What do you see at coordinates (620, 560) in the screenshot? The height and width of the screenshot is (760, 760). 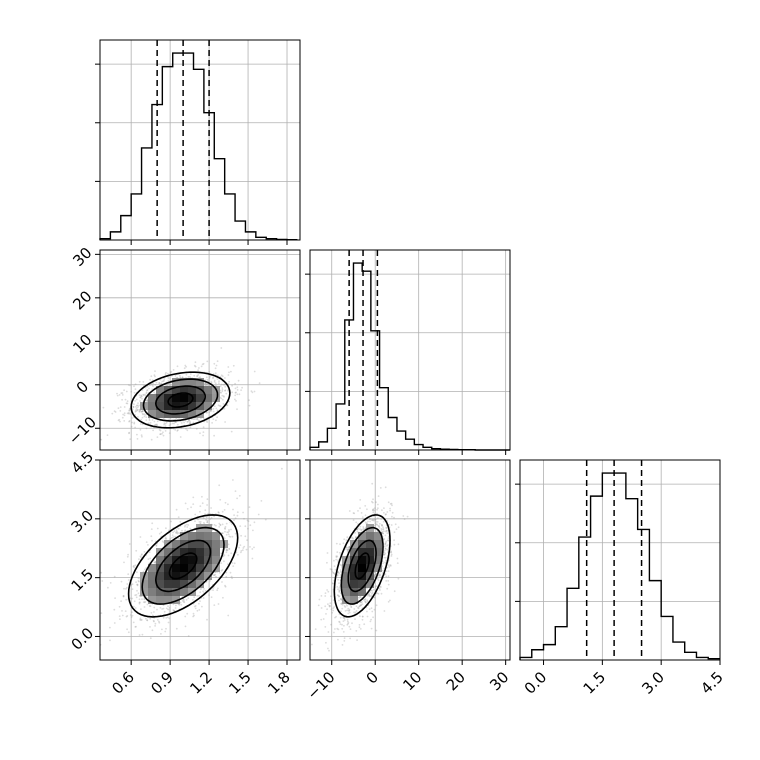 I see `panel-bg` at bounding box center [620, 560].